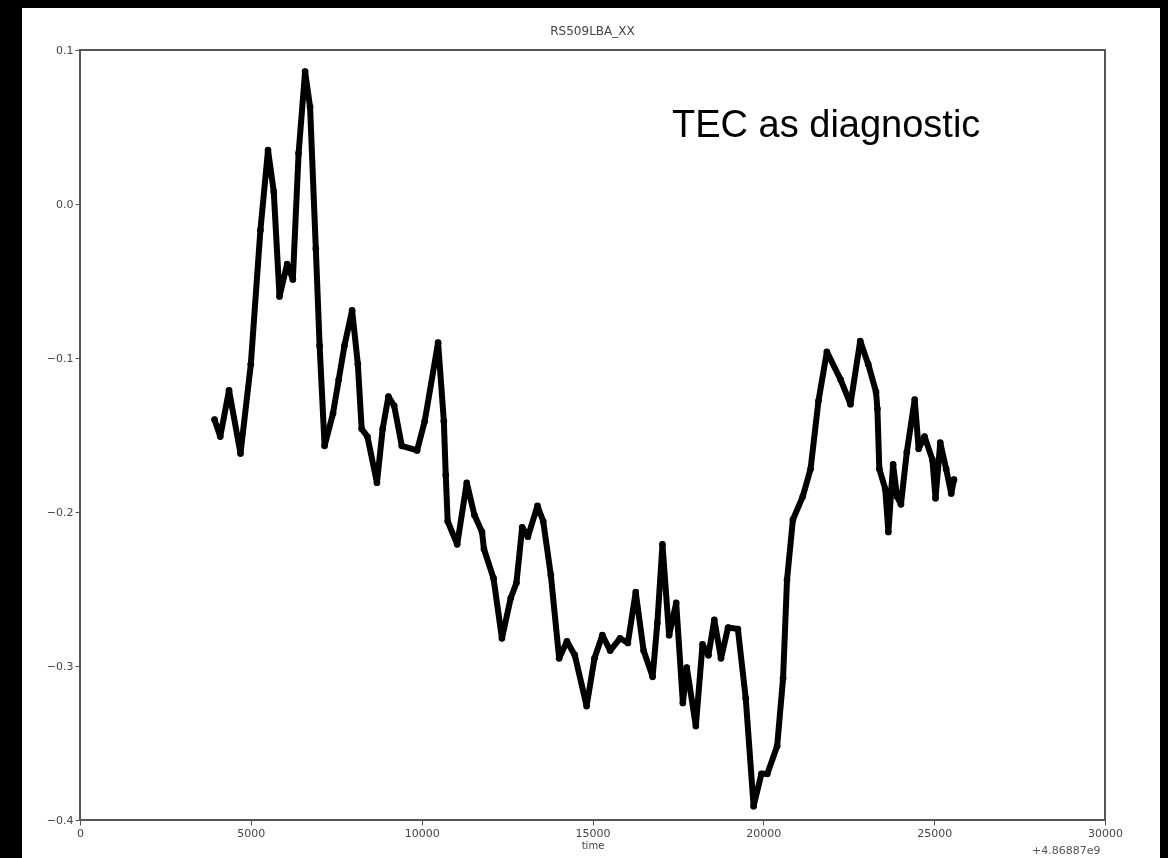 The height and width of the screenshot is (858, 1168). I want to click on x-tick-label: 5000, so click(251, 833).